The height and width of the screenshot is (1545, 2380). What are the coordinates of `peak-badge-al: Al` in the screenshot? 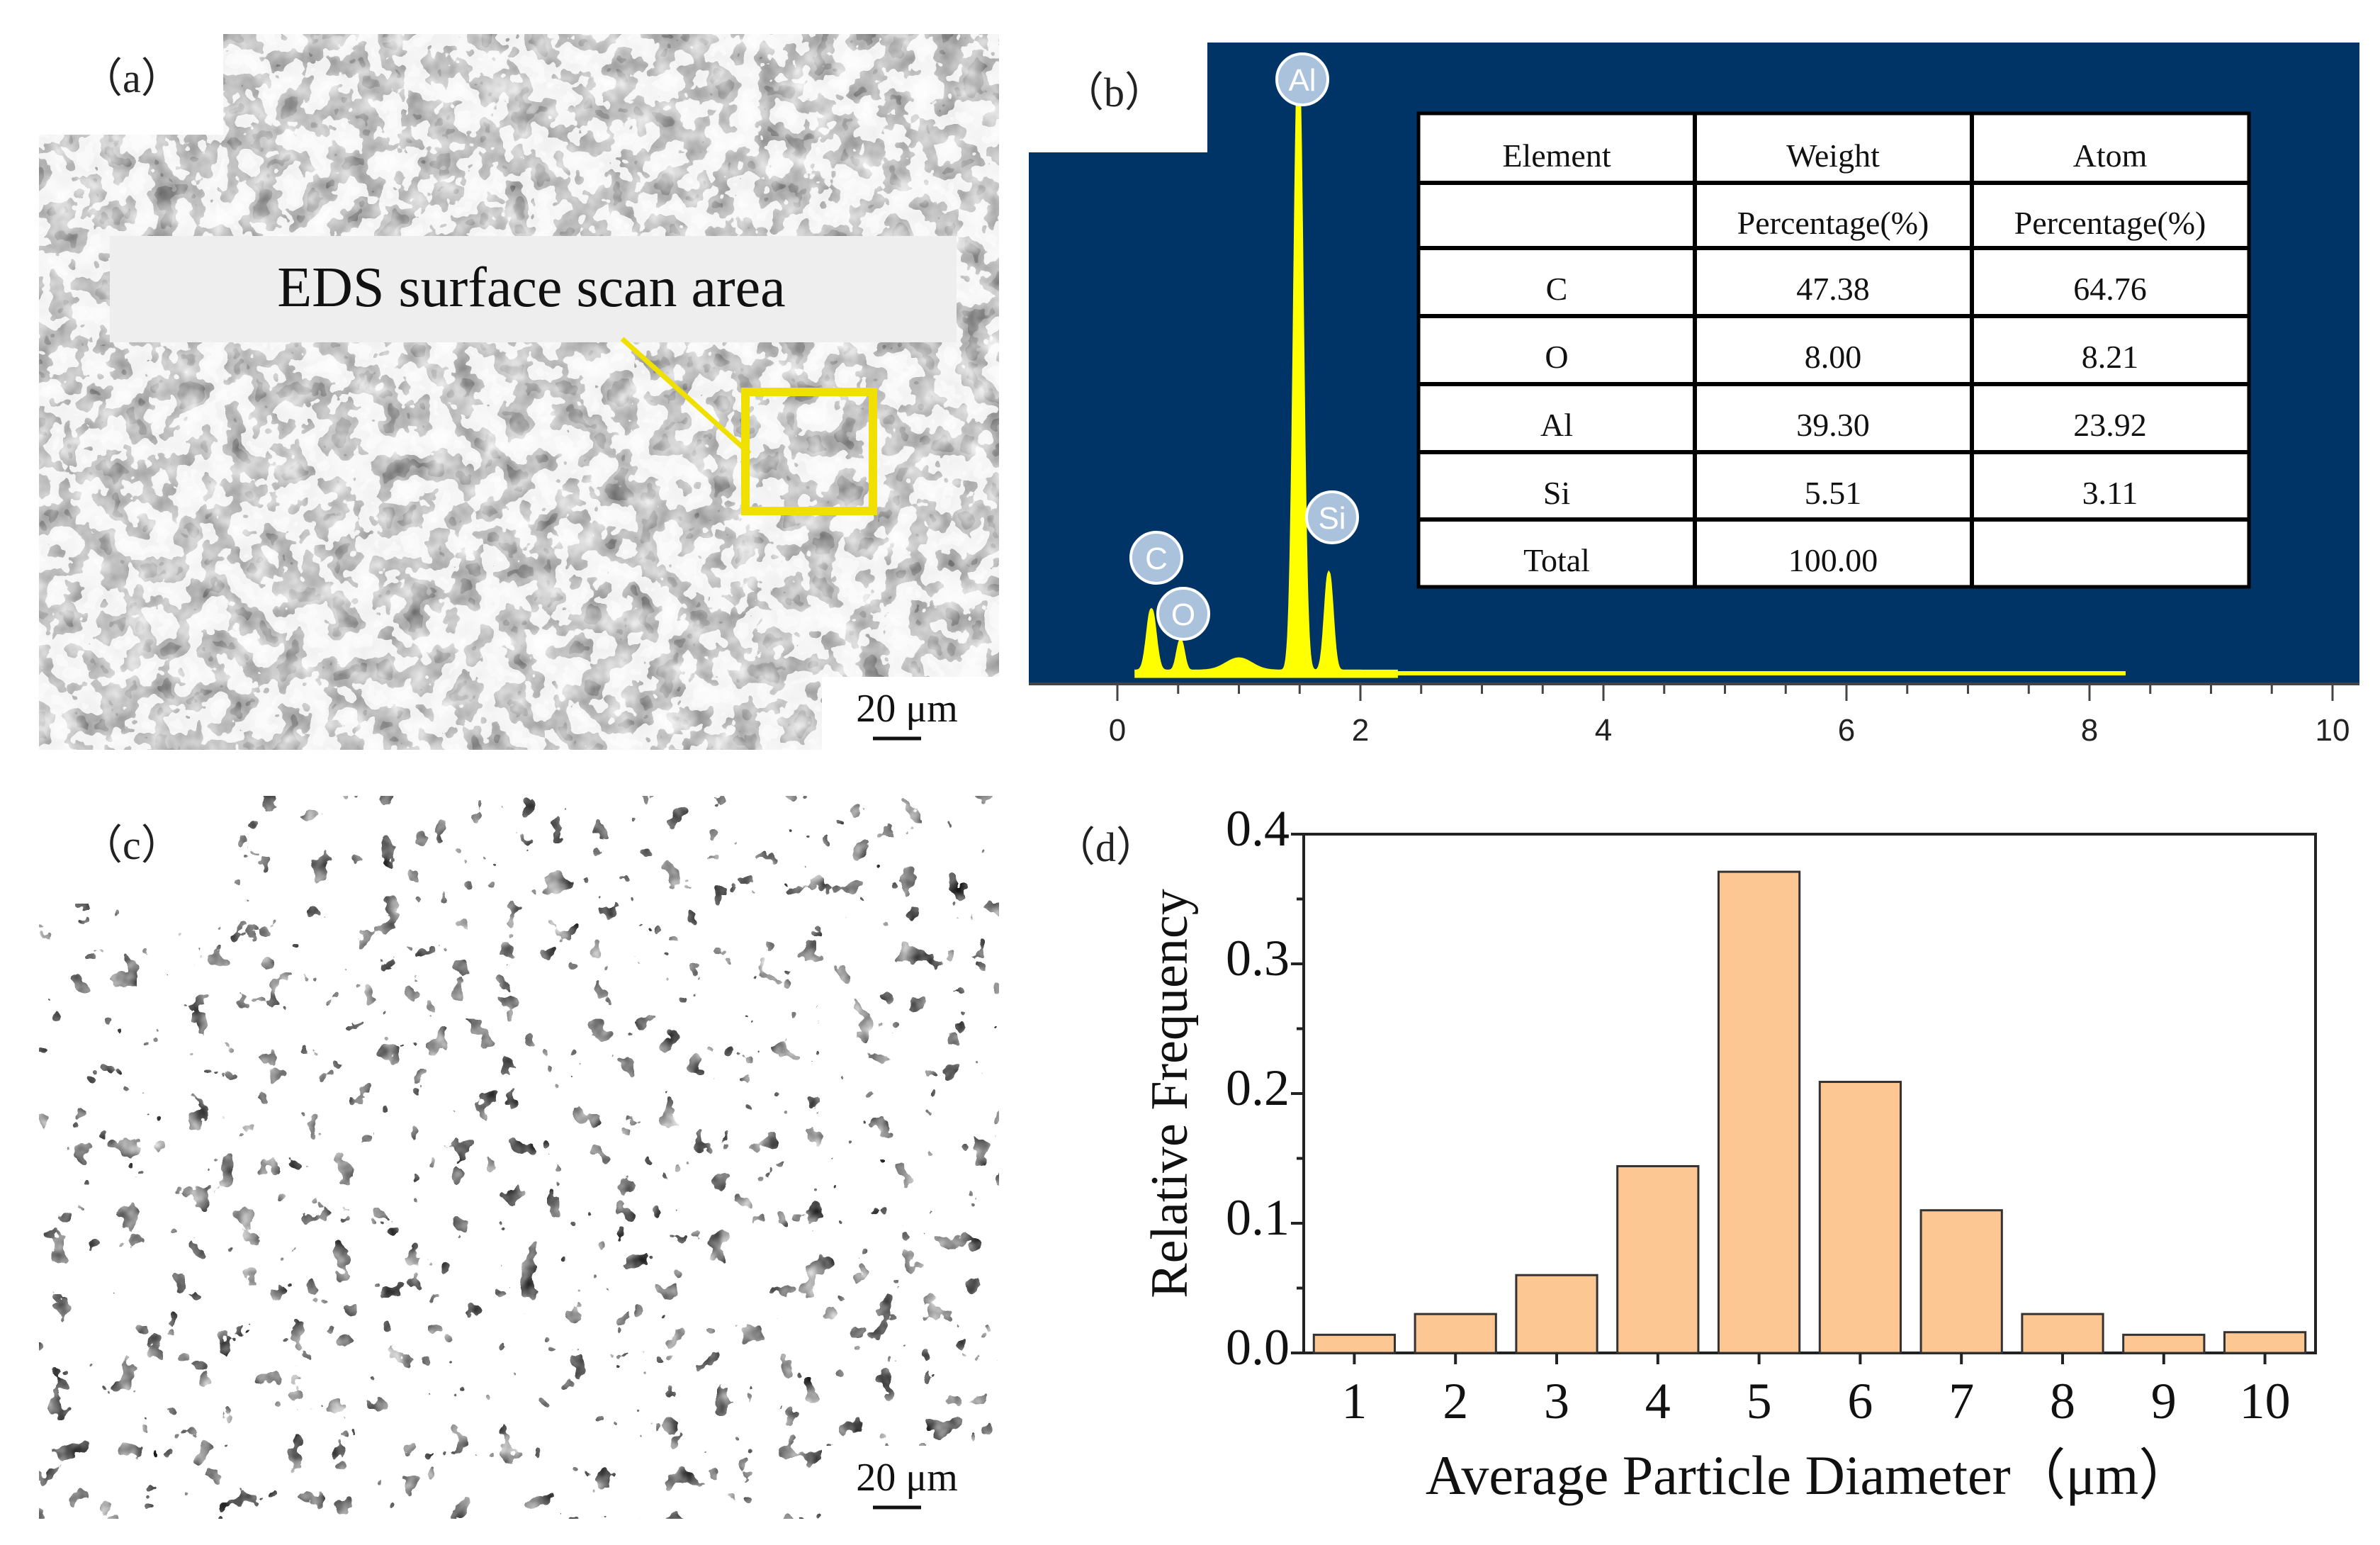 It's located at (1302, 79).